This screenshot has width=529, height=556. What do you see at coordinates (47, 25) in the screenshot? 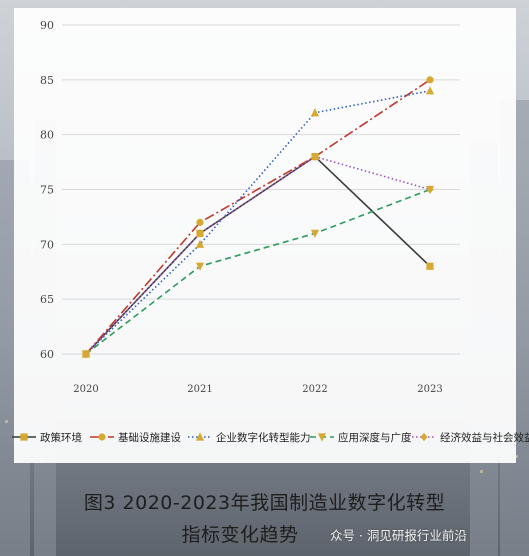
I see `y-tick-label: 90` at bounding box center [47, 25].